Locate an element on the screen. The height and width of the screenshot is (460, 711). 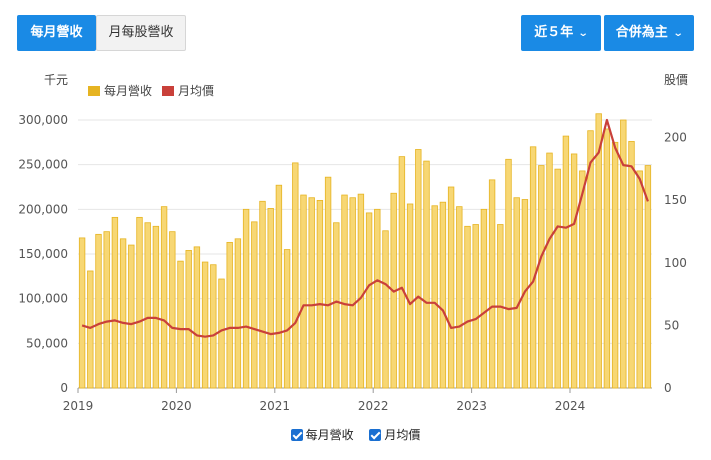
toggle-price-label: 月均價 is located at coordinates (402, 435).